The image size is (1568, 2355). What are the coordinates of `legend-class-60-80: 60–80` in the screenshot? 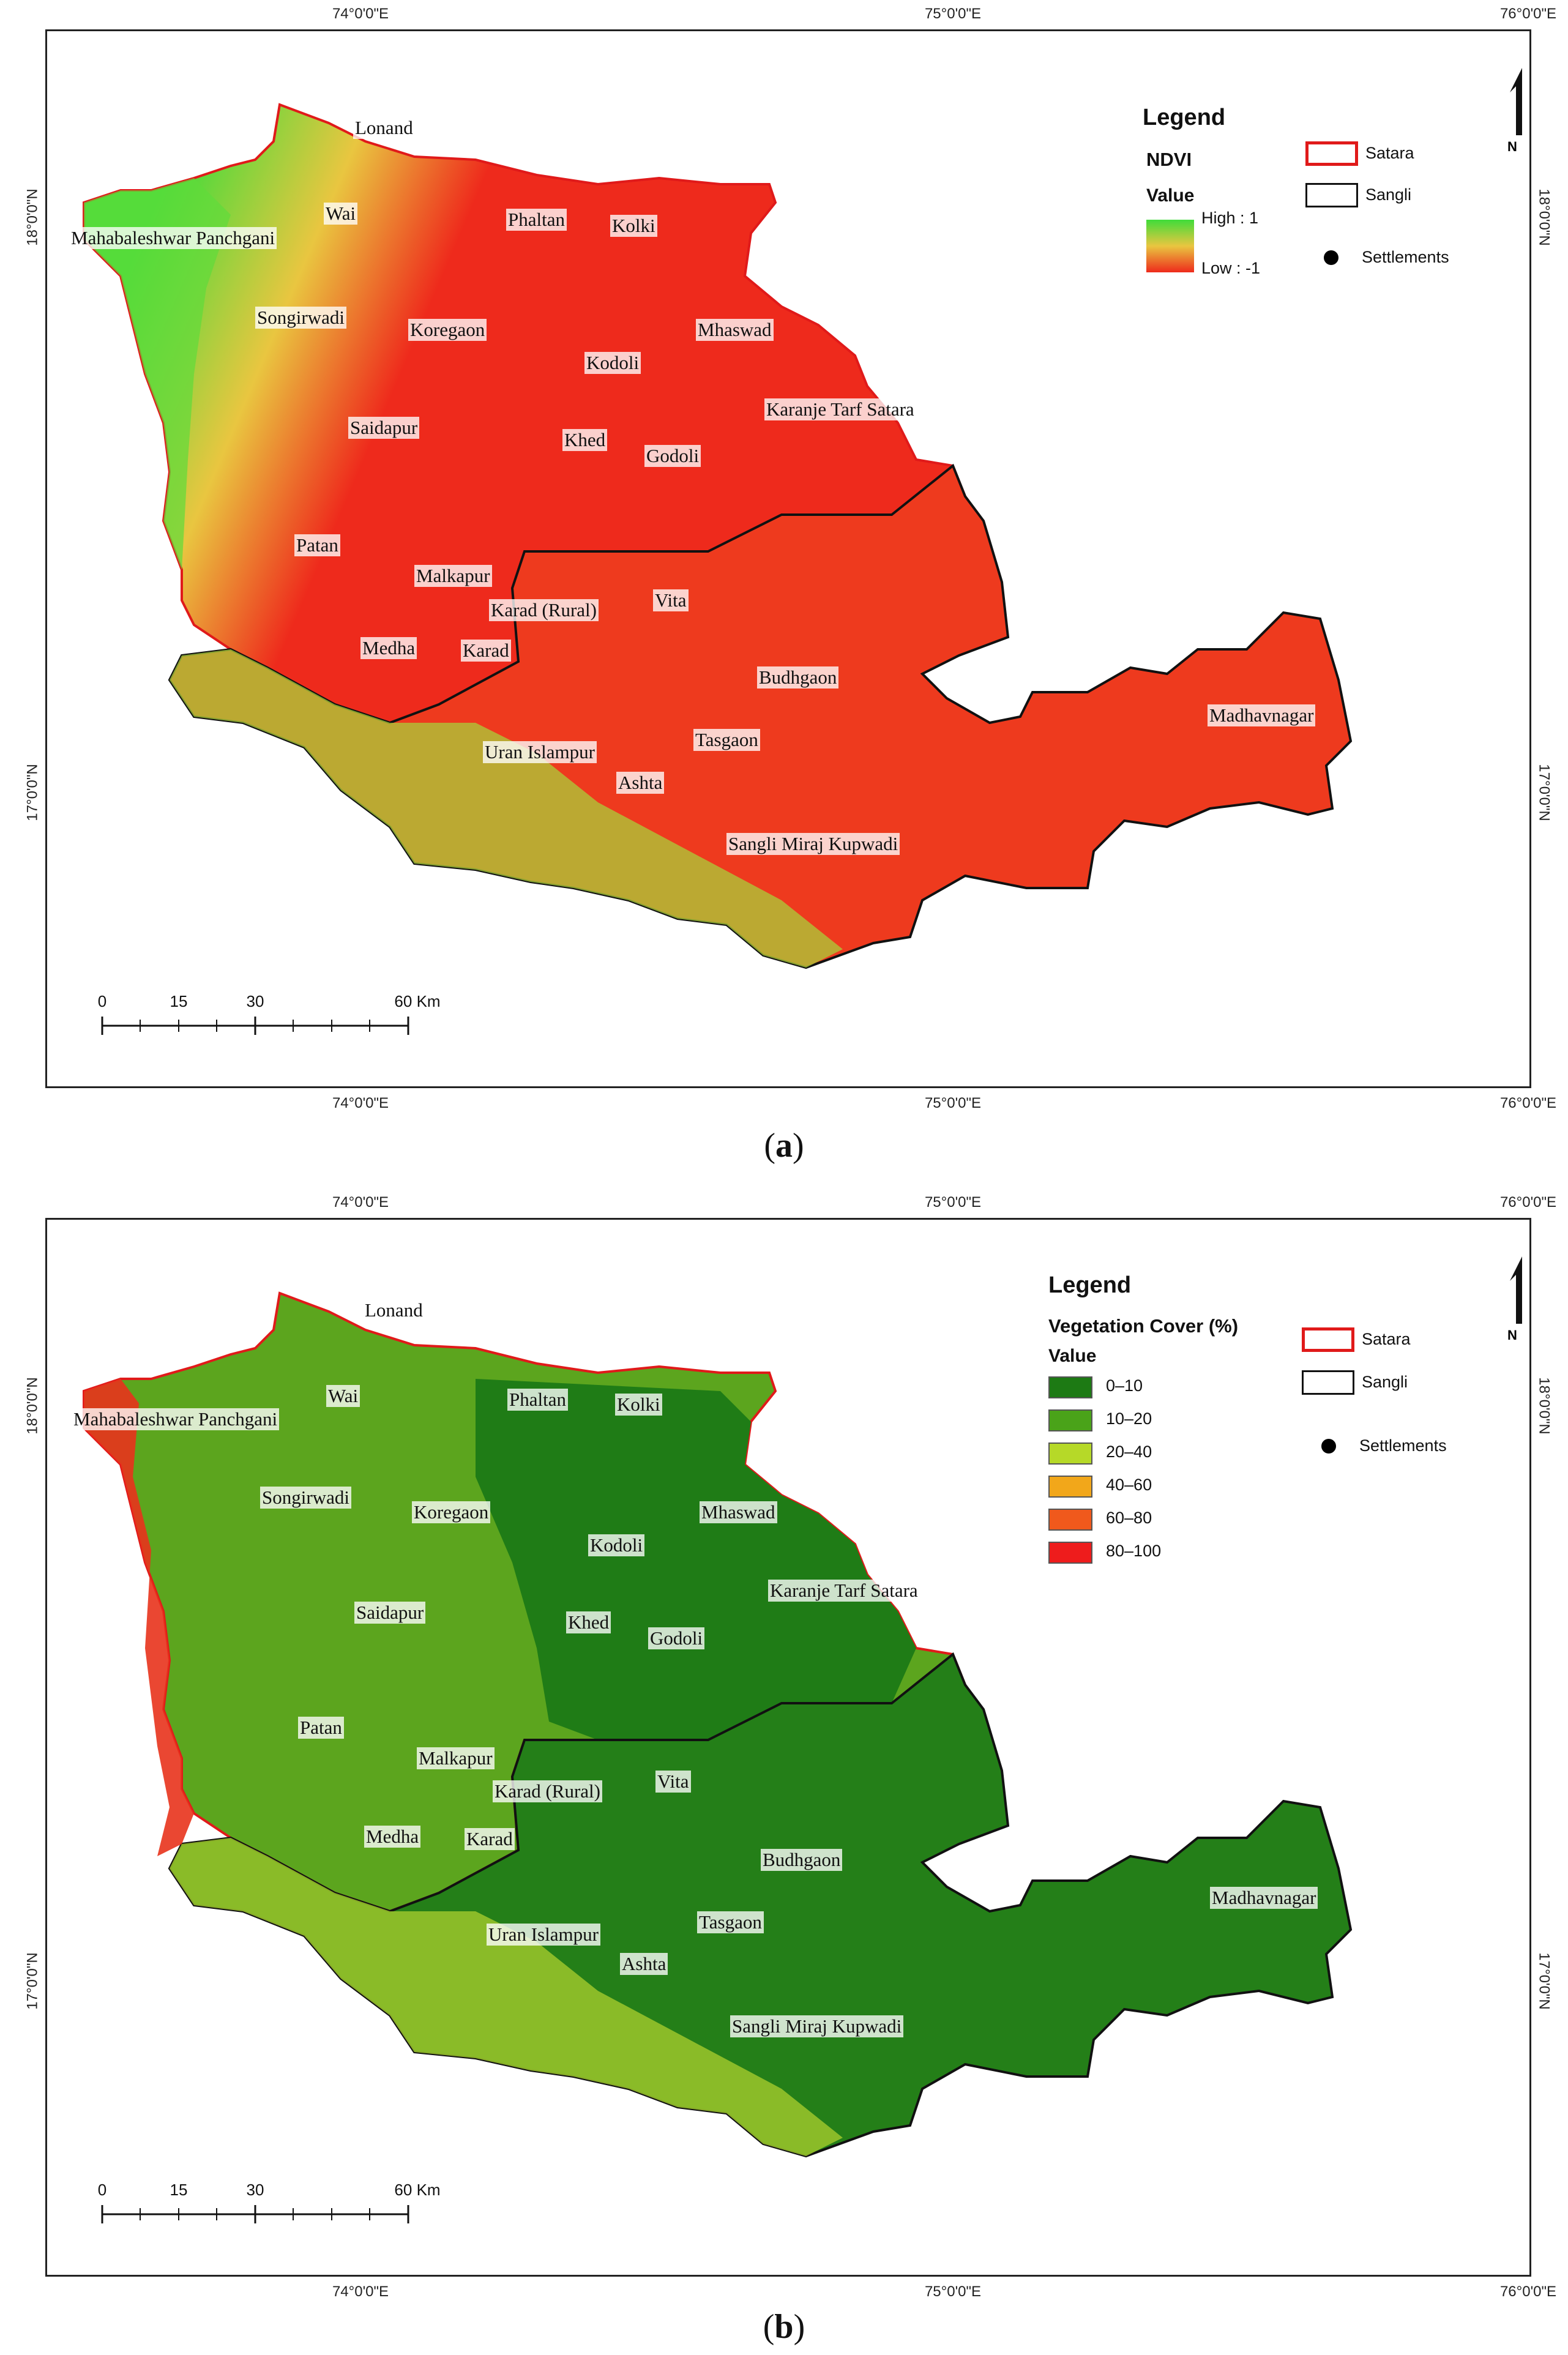 It's located at (1129, 1518).